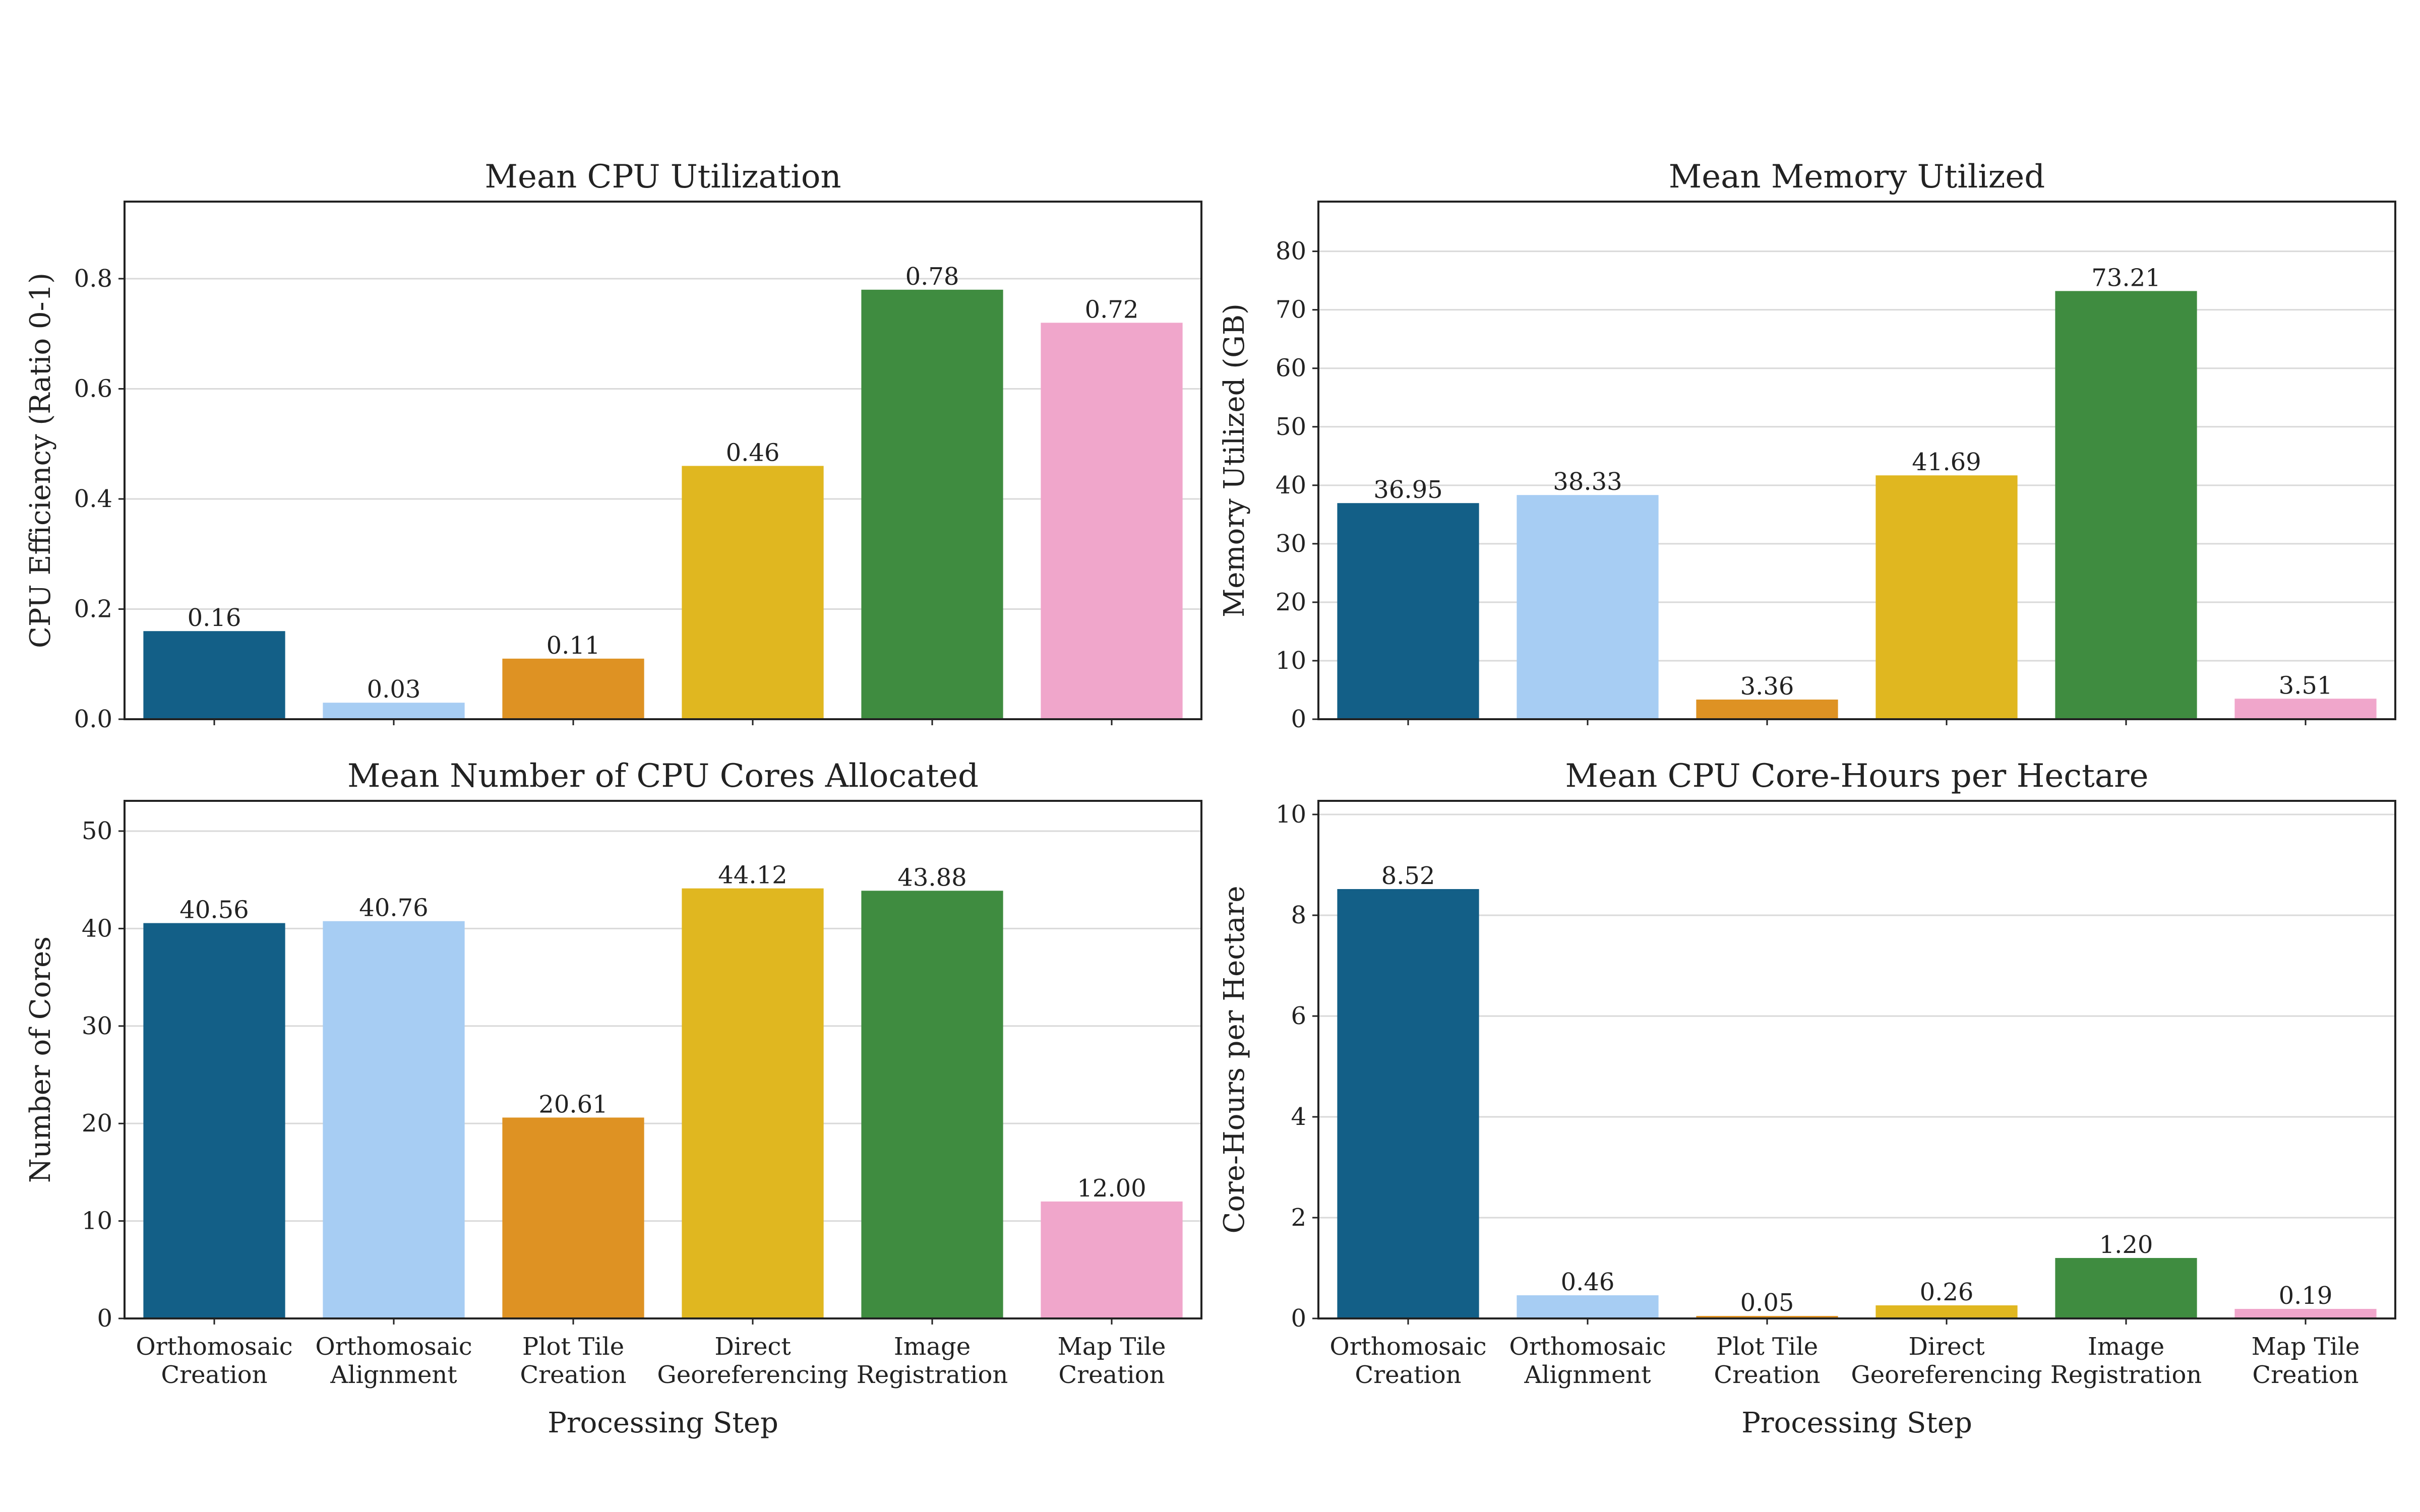 The height and width of the screenshot is (1512, 2420). I want to click on data-label: 8.52, so click(1408, 876).